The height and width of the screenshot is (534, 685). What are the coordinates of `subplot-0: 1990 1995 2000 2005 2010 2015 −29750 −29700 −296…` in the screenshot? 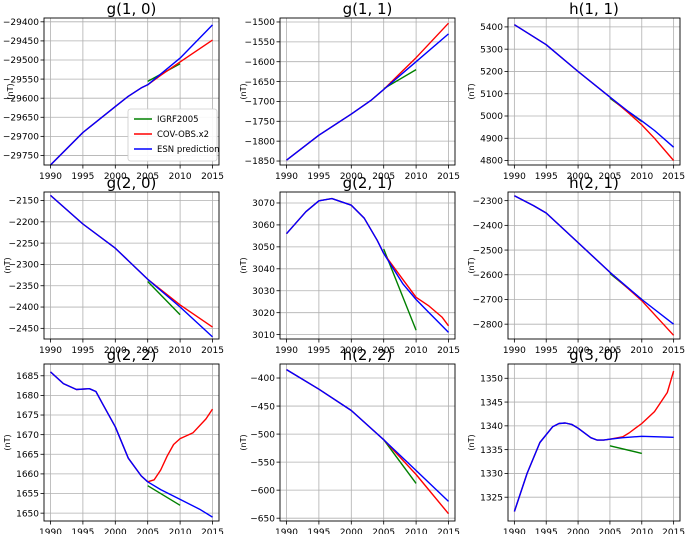 It's located at (113, 91).